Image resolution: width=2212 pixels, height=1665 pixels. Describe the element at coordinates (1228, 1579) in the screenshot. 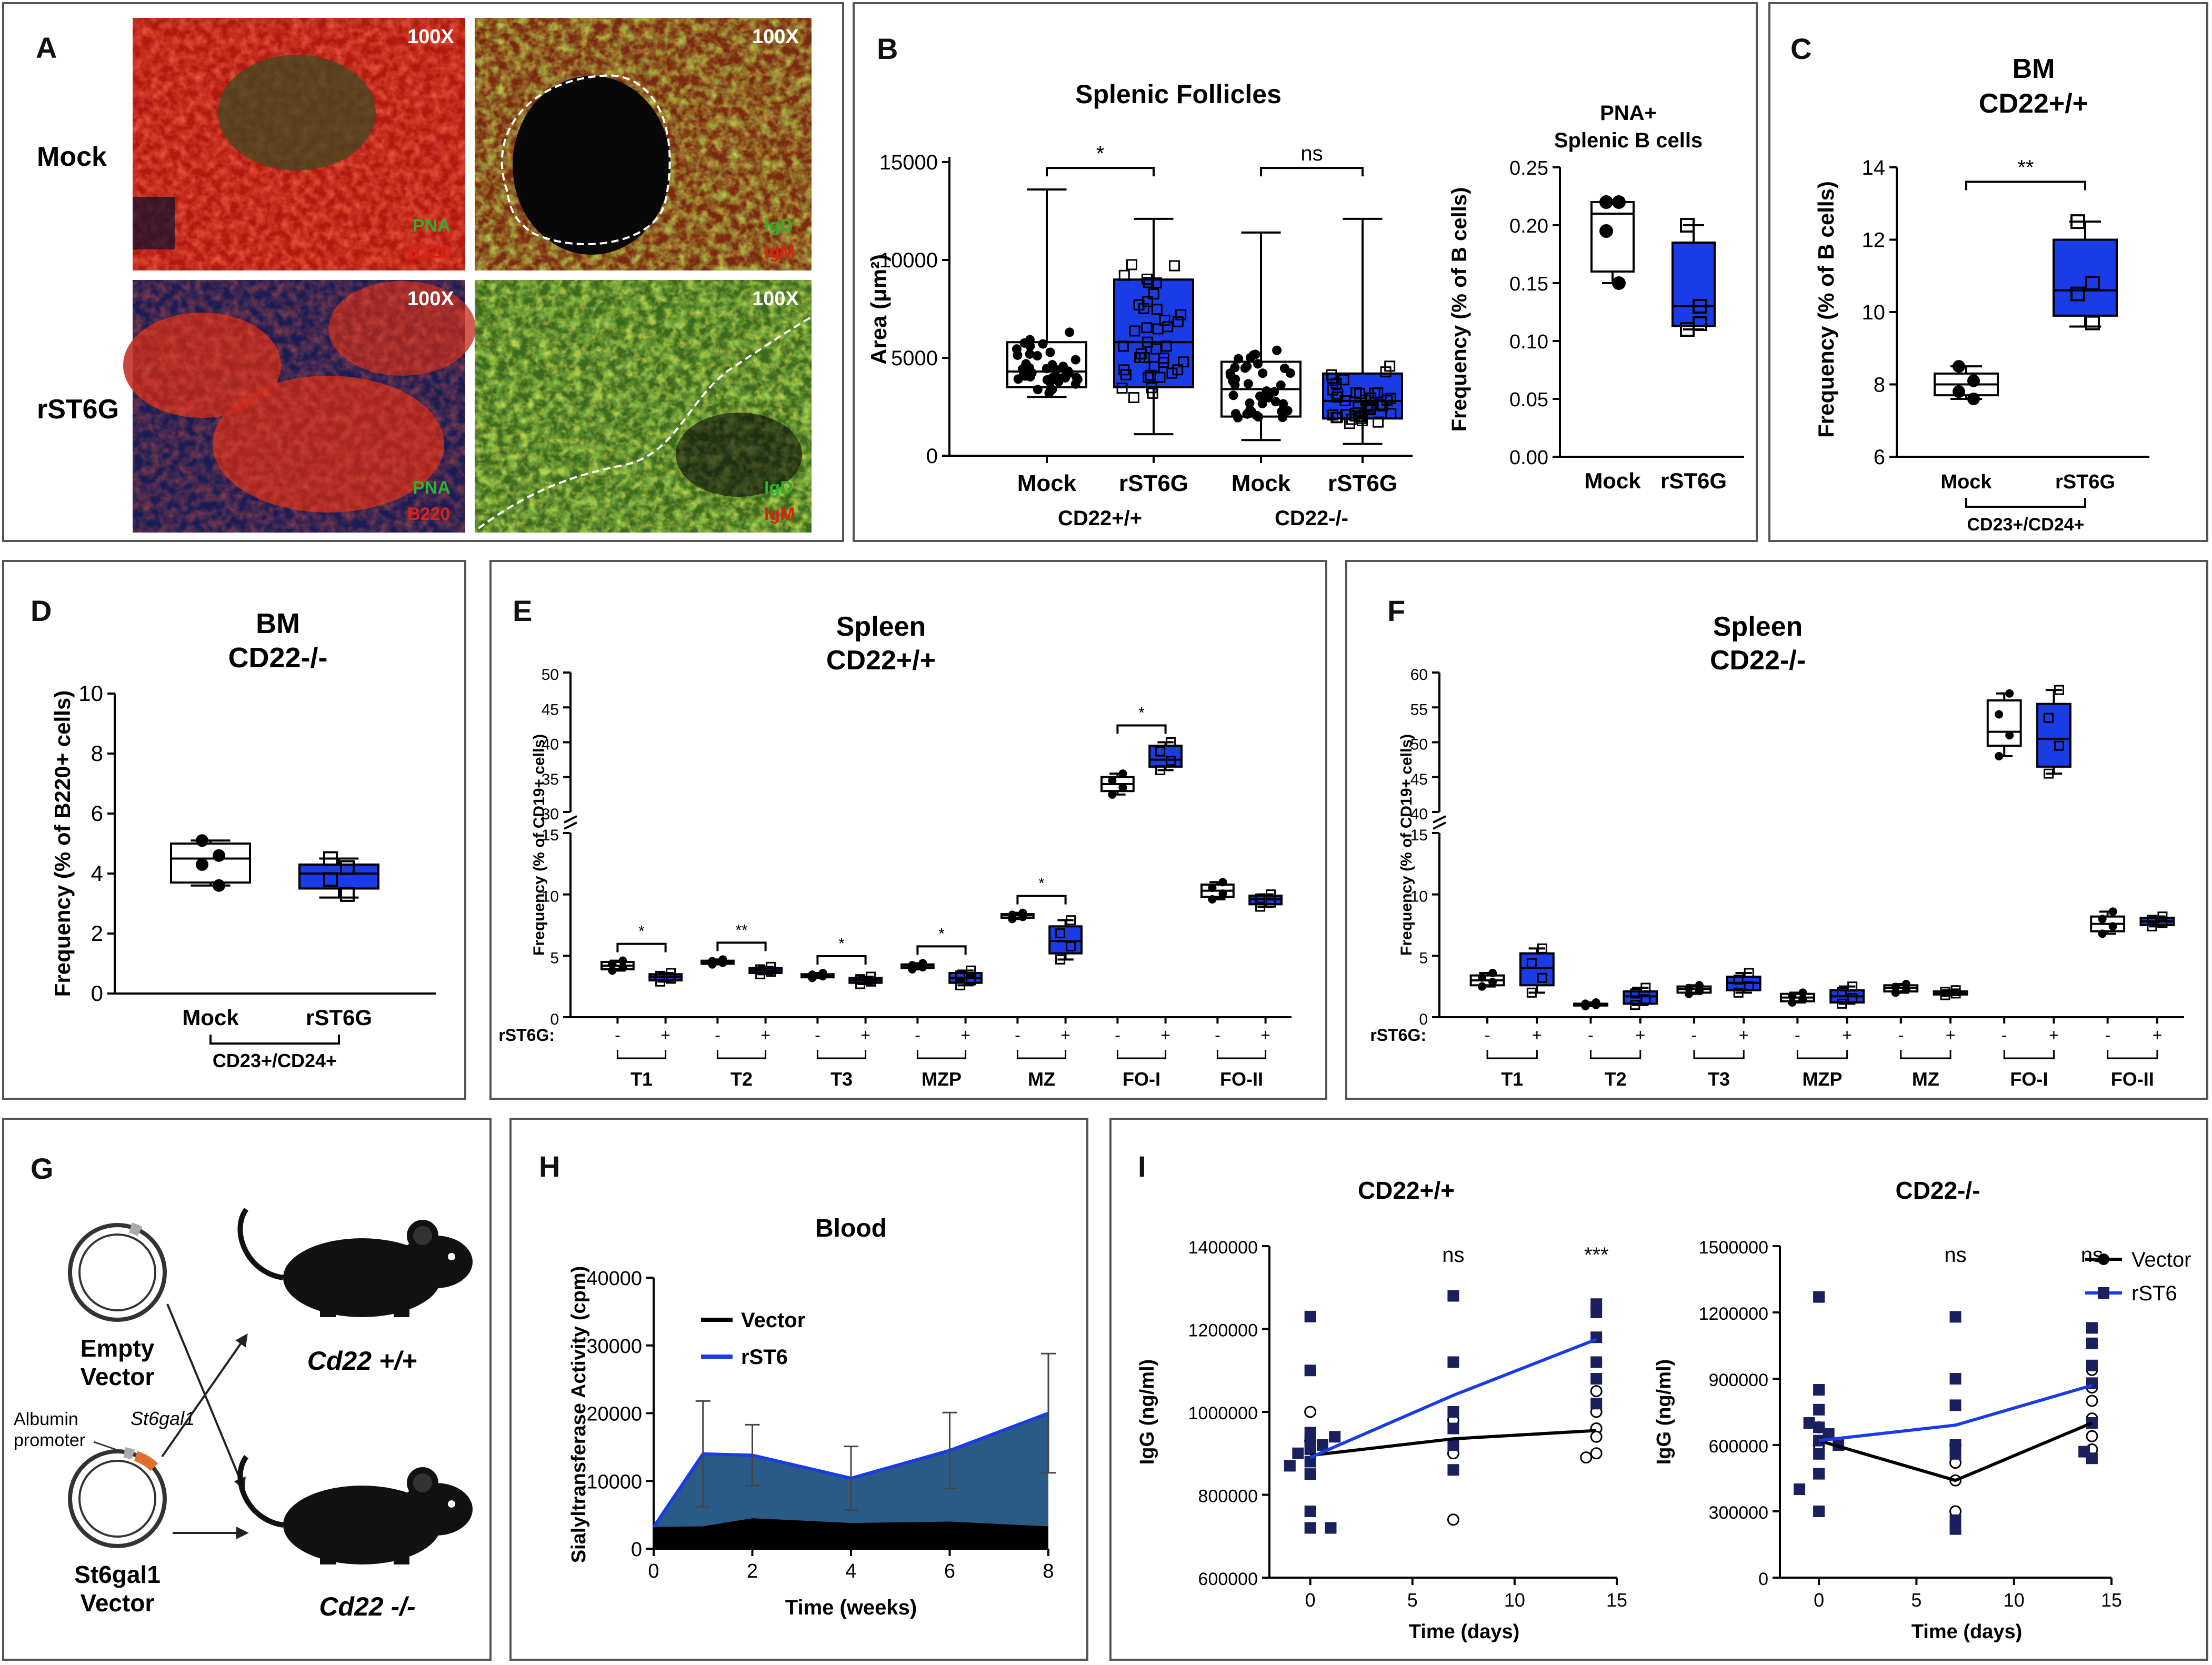

I see `y-tick-label: 600000` at that location.